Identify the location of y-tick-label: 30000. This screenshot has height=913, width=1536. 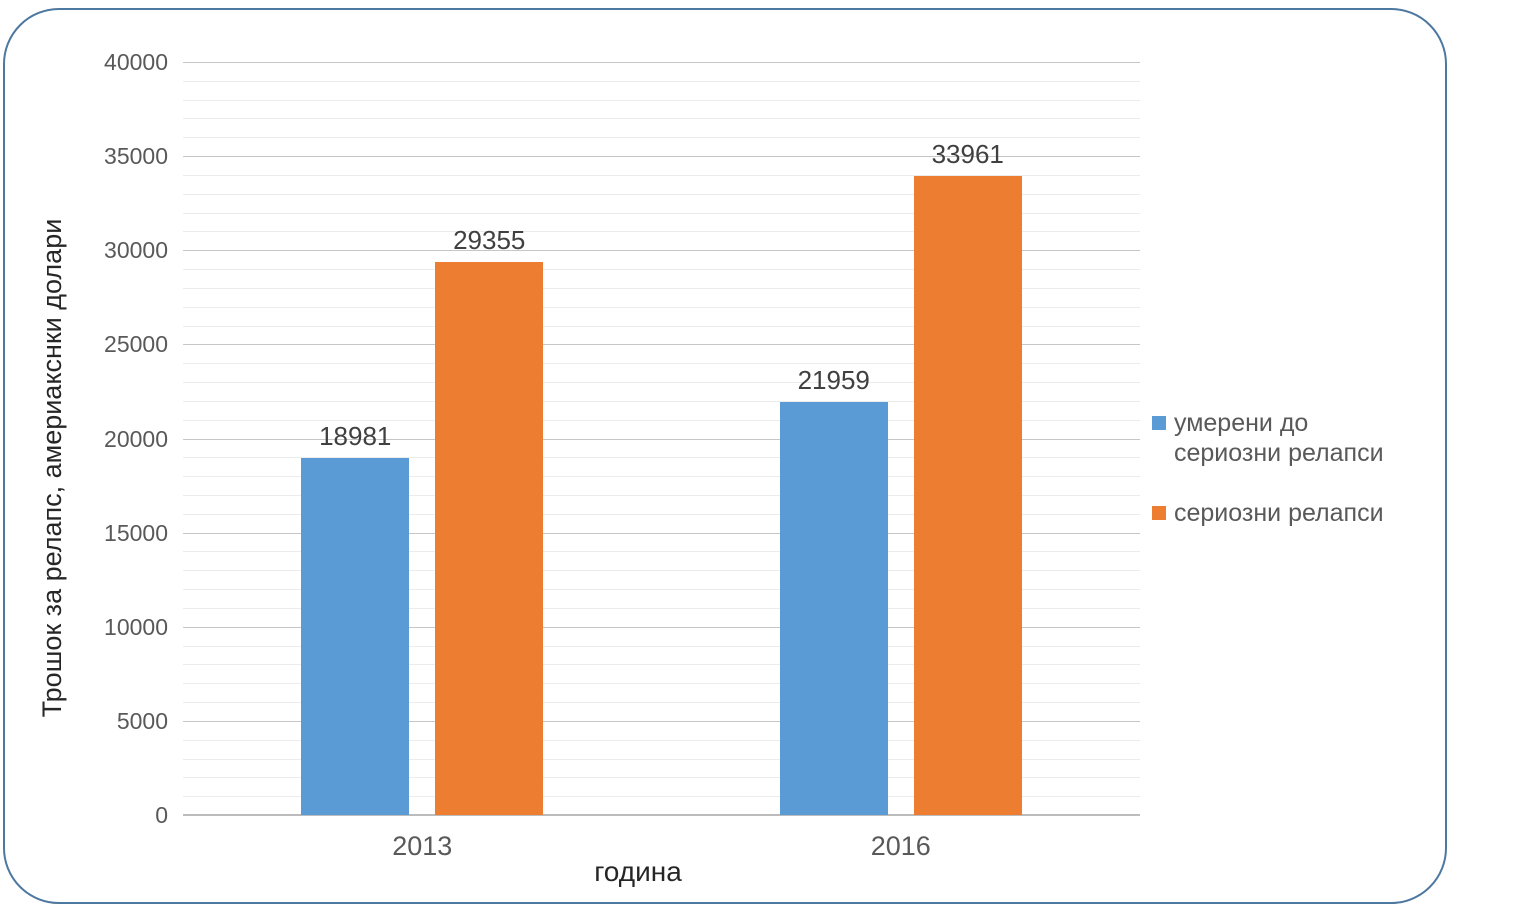
(136, 250).